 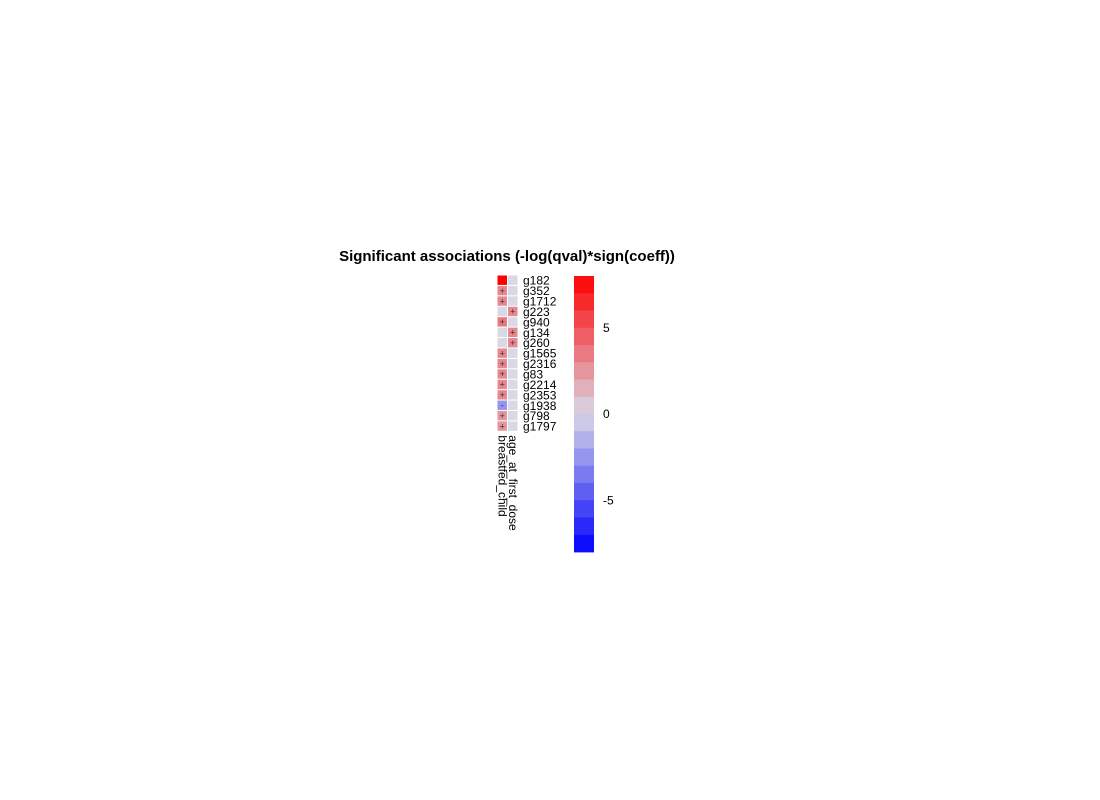 I want to click on row-label: g223, so click(x=536, y=312).